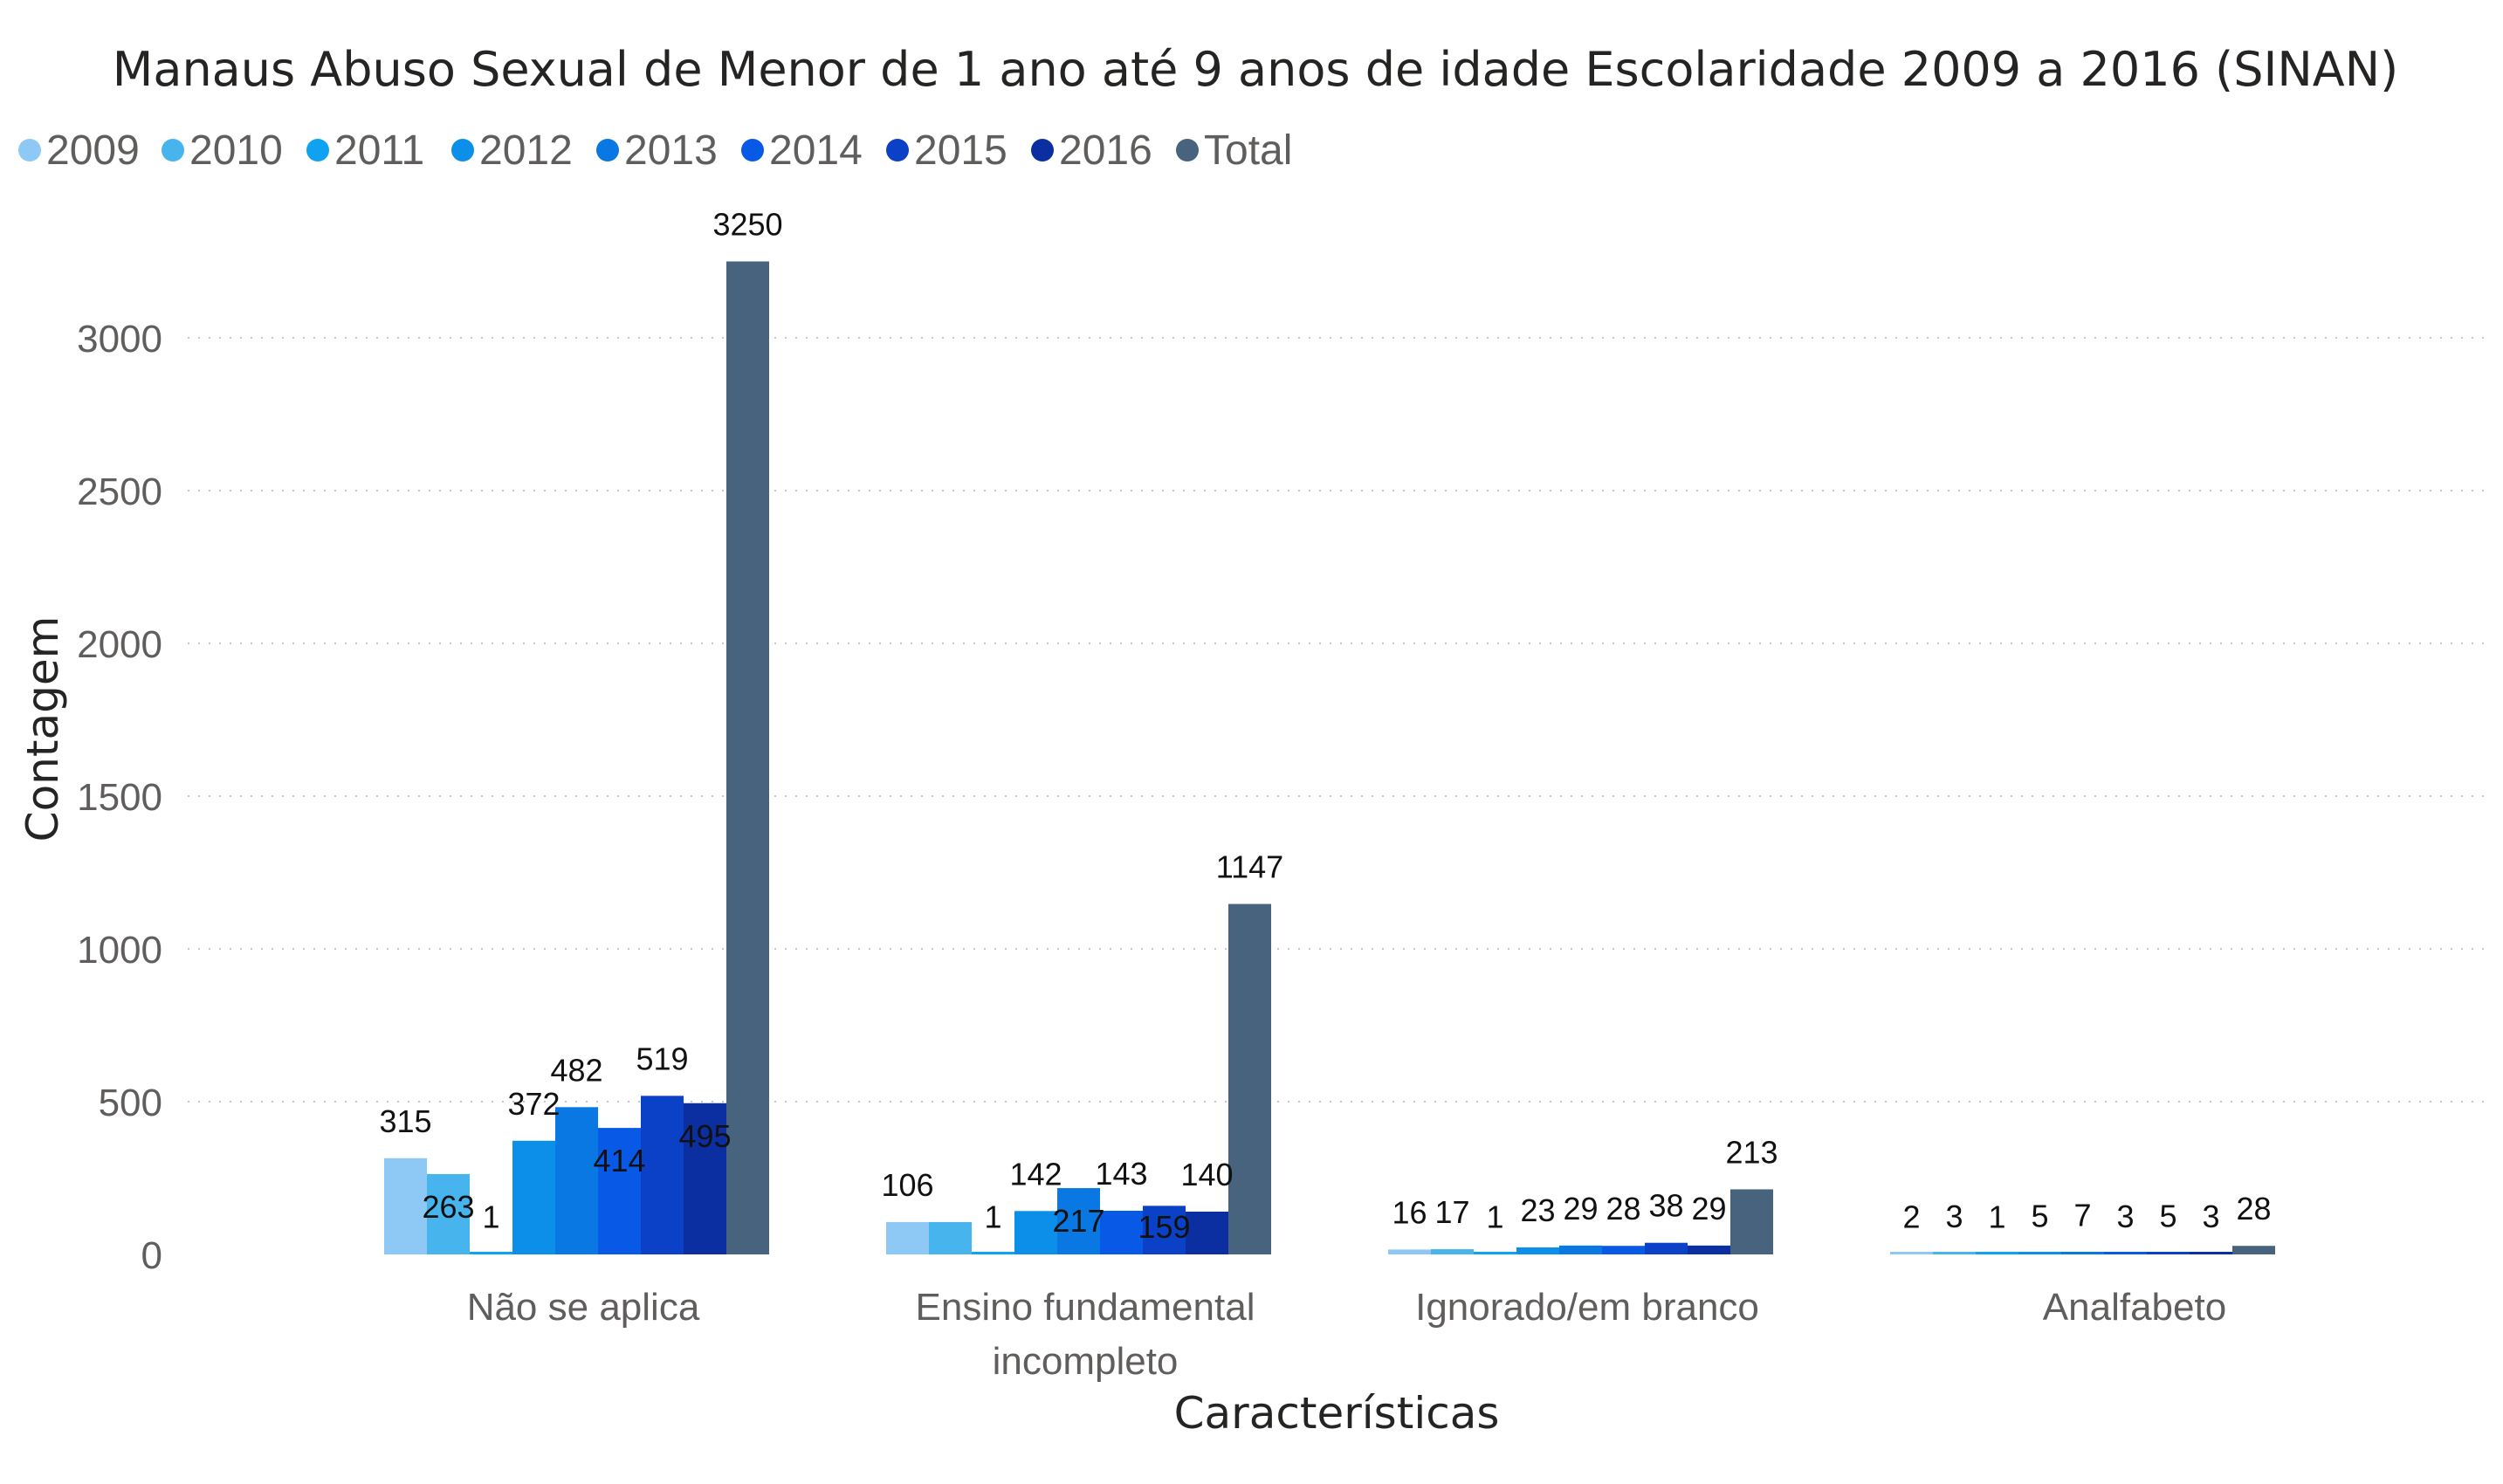  I want to click on data-label: 17, so click(1451, 1212).